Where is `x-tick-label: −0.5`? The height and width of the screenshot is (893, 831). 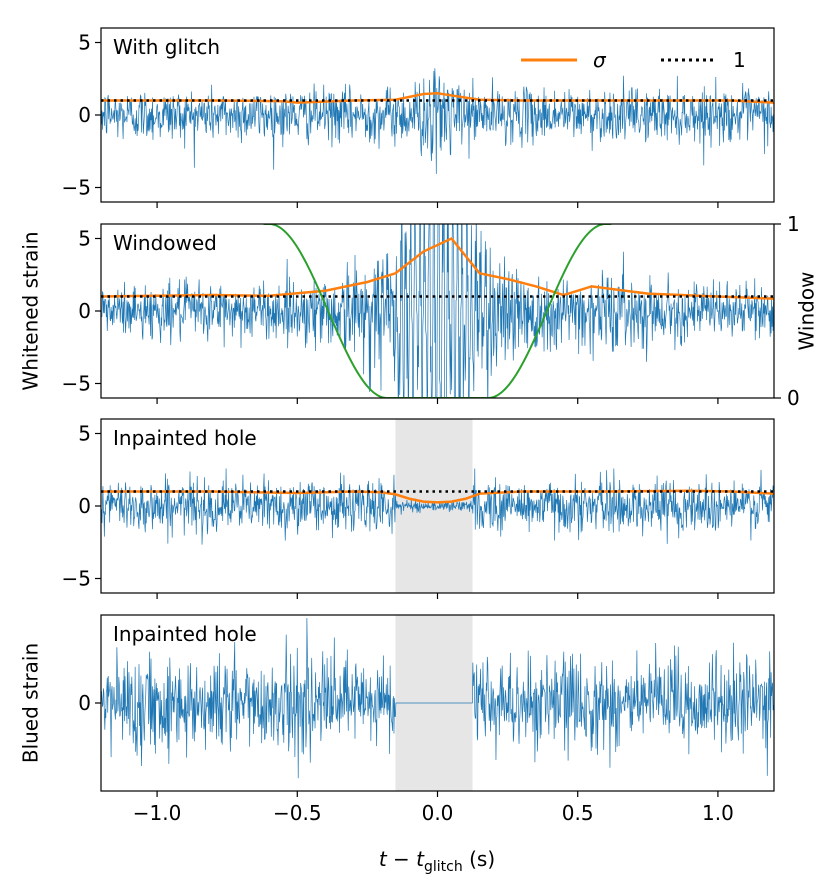 x-tick-label: −0.5 is located at coordinates (297, 813).